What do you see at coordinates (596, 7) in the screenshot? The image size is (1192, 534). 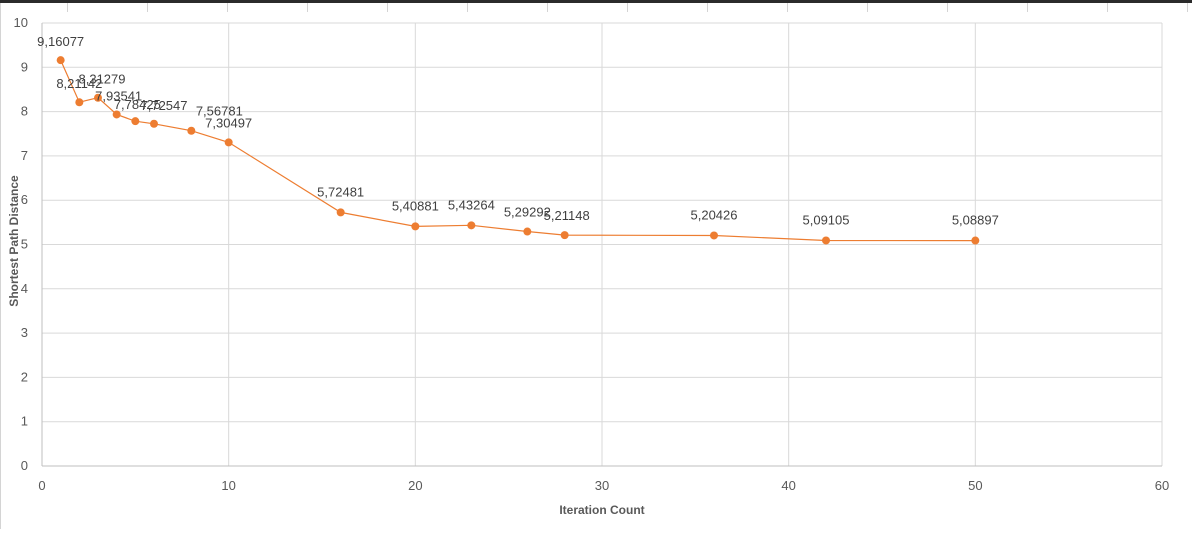 I see `spreadsheet-column-edges` at bounding box center [596, 7].